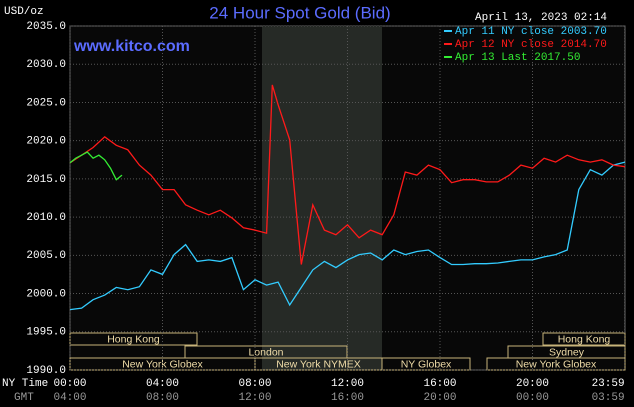  I want to click on x2-tick-label: 03:59, so click(608, 398).